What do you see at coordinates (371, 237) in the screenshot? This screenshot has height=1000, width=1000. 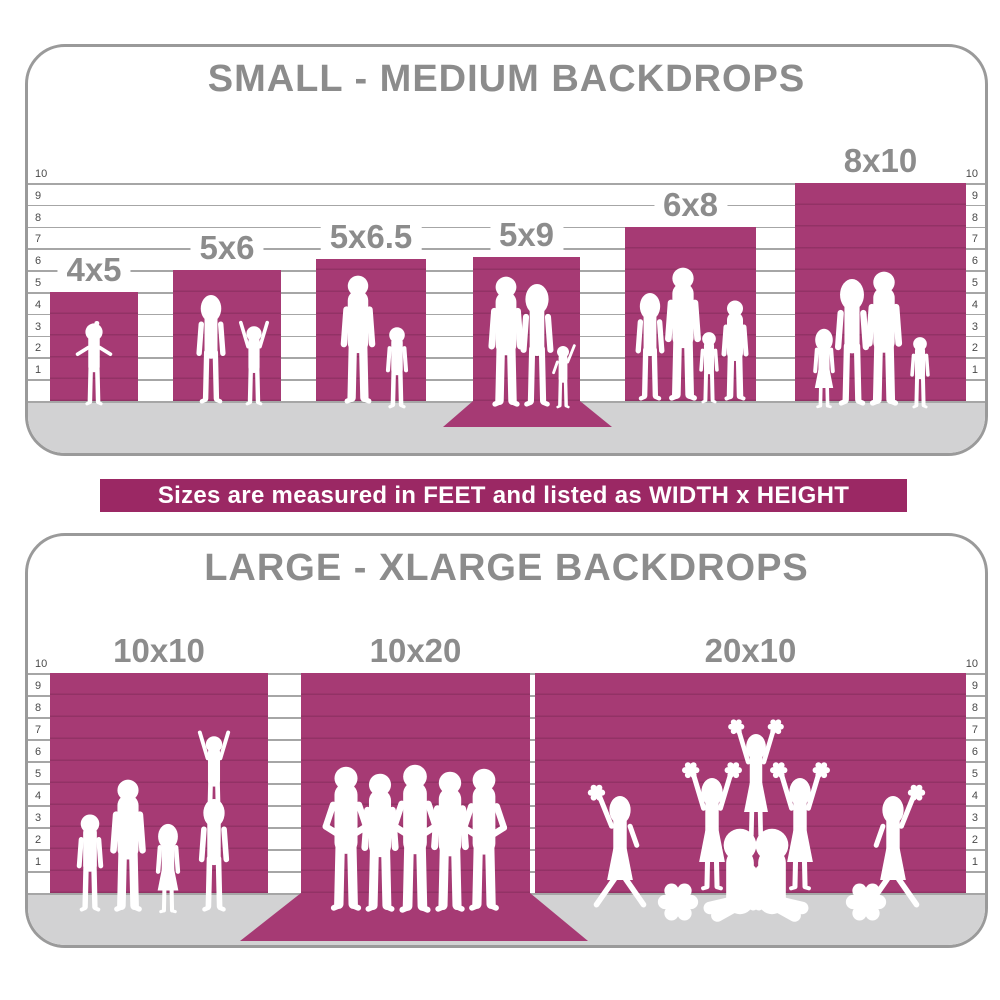 I see `bar-size-label-5x6.5: 5x6.5` at bounding box center [371, 237].